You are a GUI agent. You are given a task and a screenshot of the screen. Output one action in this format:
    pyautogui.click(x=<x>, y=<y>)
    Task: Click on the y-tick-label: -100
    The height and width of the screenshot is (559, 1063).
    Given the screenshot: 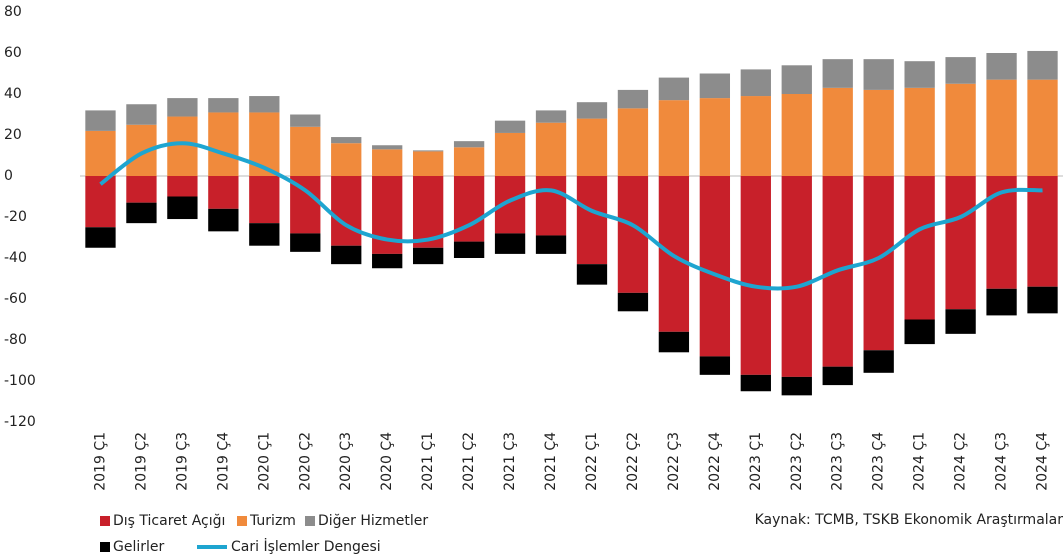 What is the action you would take?
    pyautogui.click(x=20, y=381)
    